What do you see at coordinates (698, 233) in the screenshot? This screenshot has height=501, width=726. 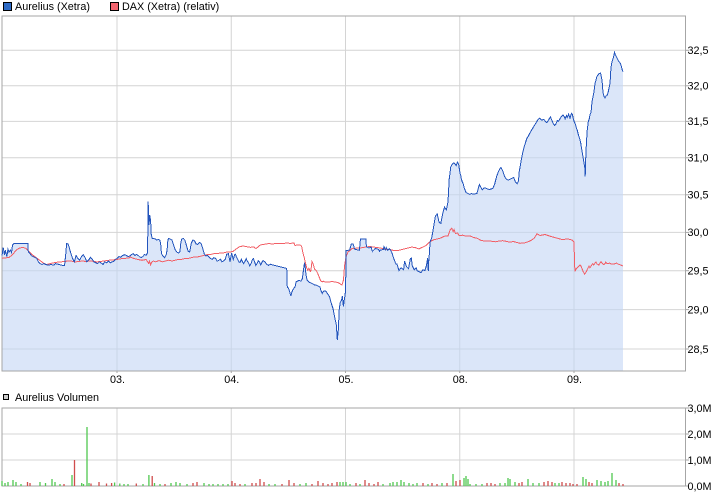 I see `svg-text: 30,0` at bounding box center [698, 233].